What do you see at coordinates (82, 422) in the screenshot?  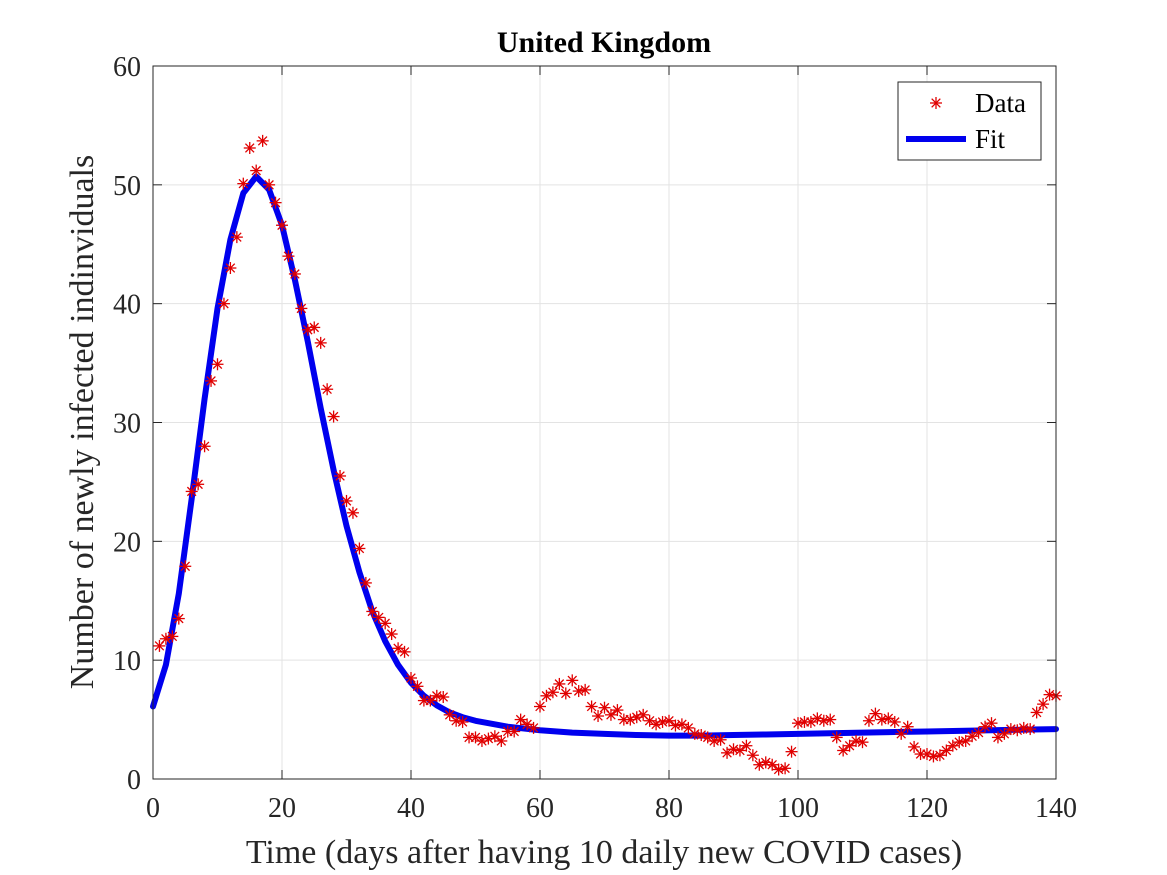 I see `y-axis-label: Number of newly infected indinviduals` at bounding box center [82, 422].